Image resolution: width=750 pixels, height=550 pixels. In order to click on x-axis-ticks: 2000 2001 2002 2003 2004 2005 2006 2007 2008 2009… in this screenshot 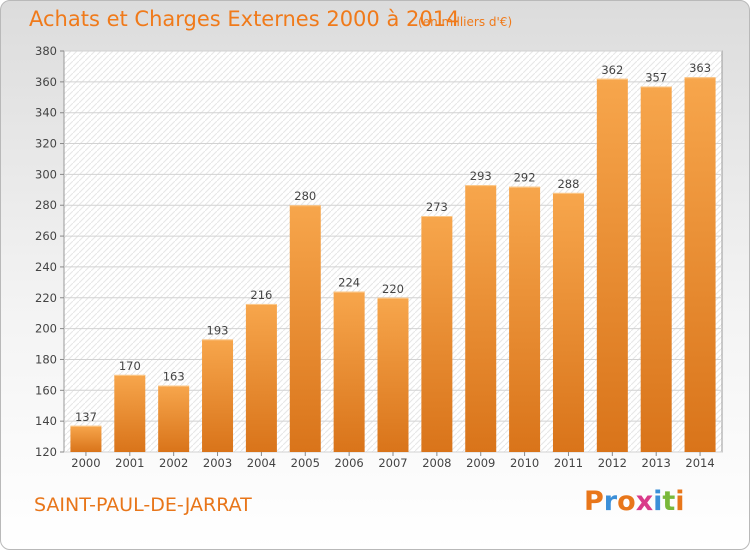, I will do `click(393, 461)`.